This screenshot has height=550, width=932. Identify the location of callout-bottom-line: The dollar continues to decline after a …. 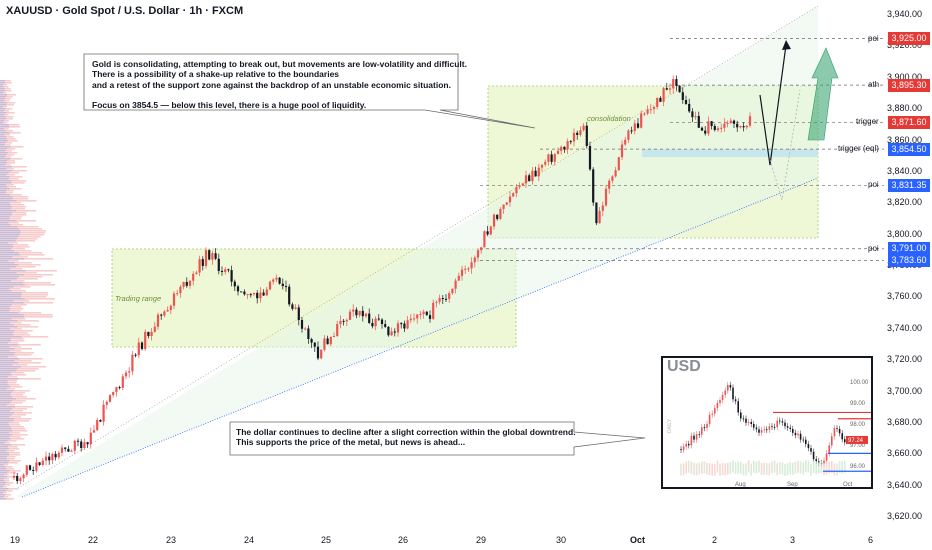
(406, 432).